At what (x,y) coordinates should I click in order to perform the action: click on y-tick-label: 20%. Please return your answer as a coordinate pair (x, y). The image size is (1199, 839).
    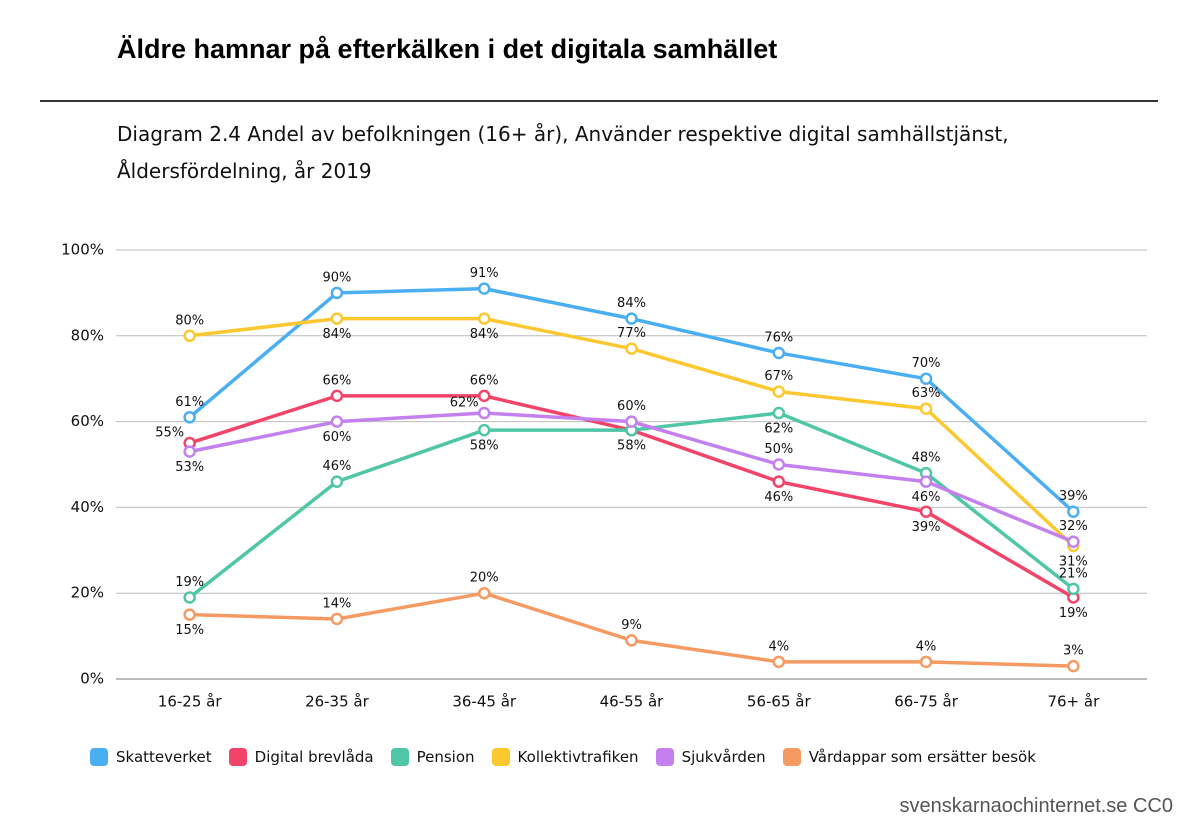
    Looking at the image, I should click on (87, 593).